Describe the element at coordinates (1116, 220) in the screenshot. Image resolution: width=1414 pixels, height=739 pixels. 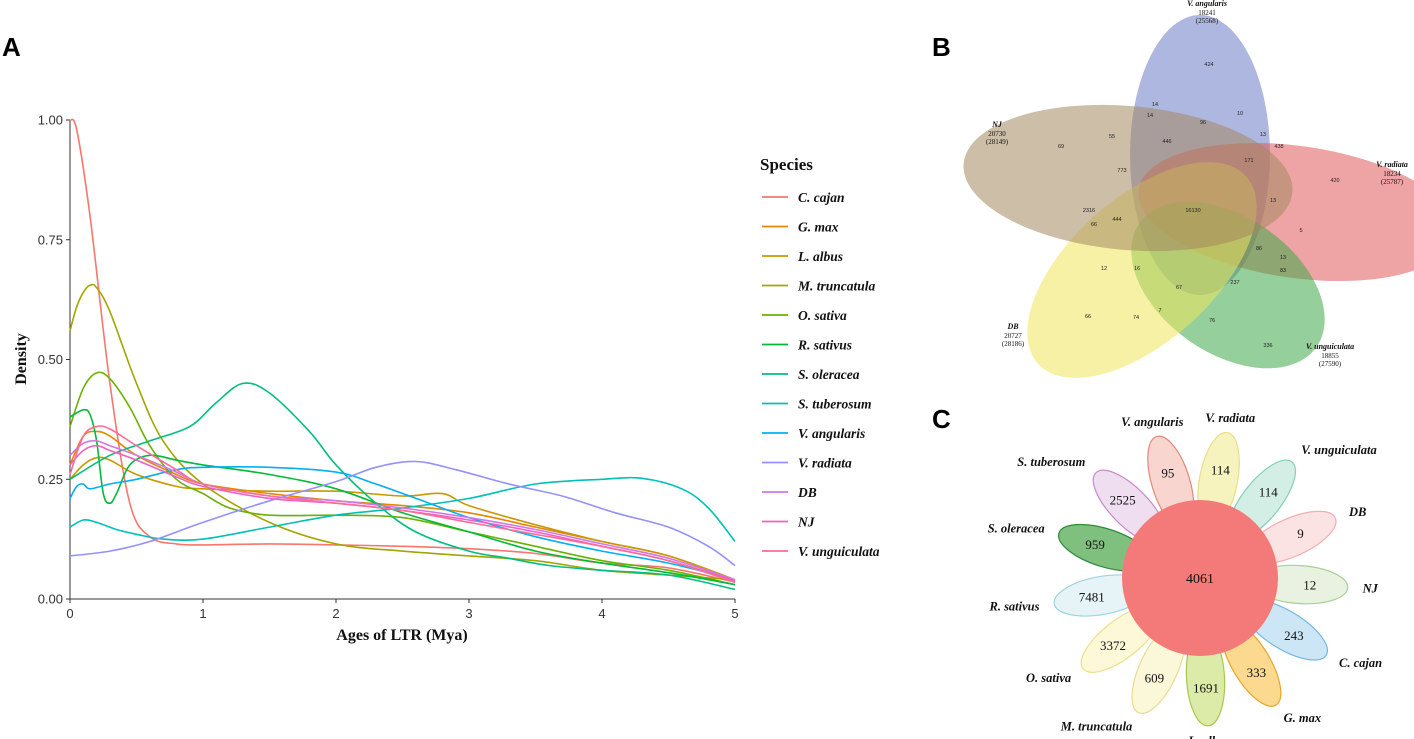
I see `venn-region-count: 444` at that location.